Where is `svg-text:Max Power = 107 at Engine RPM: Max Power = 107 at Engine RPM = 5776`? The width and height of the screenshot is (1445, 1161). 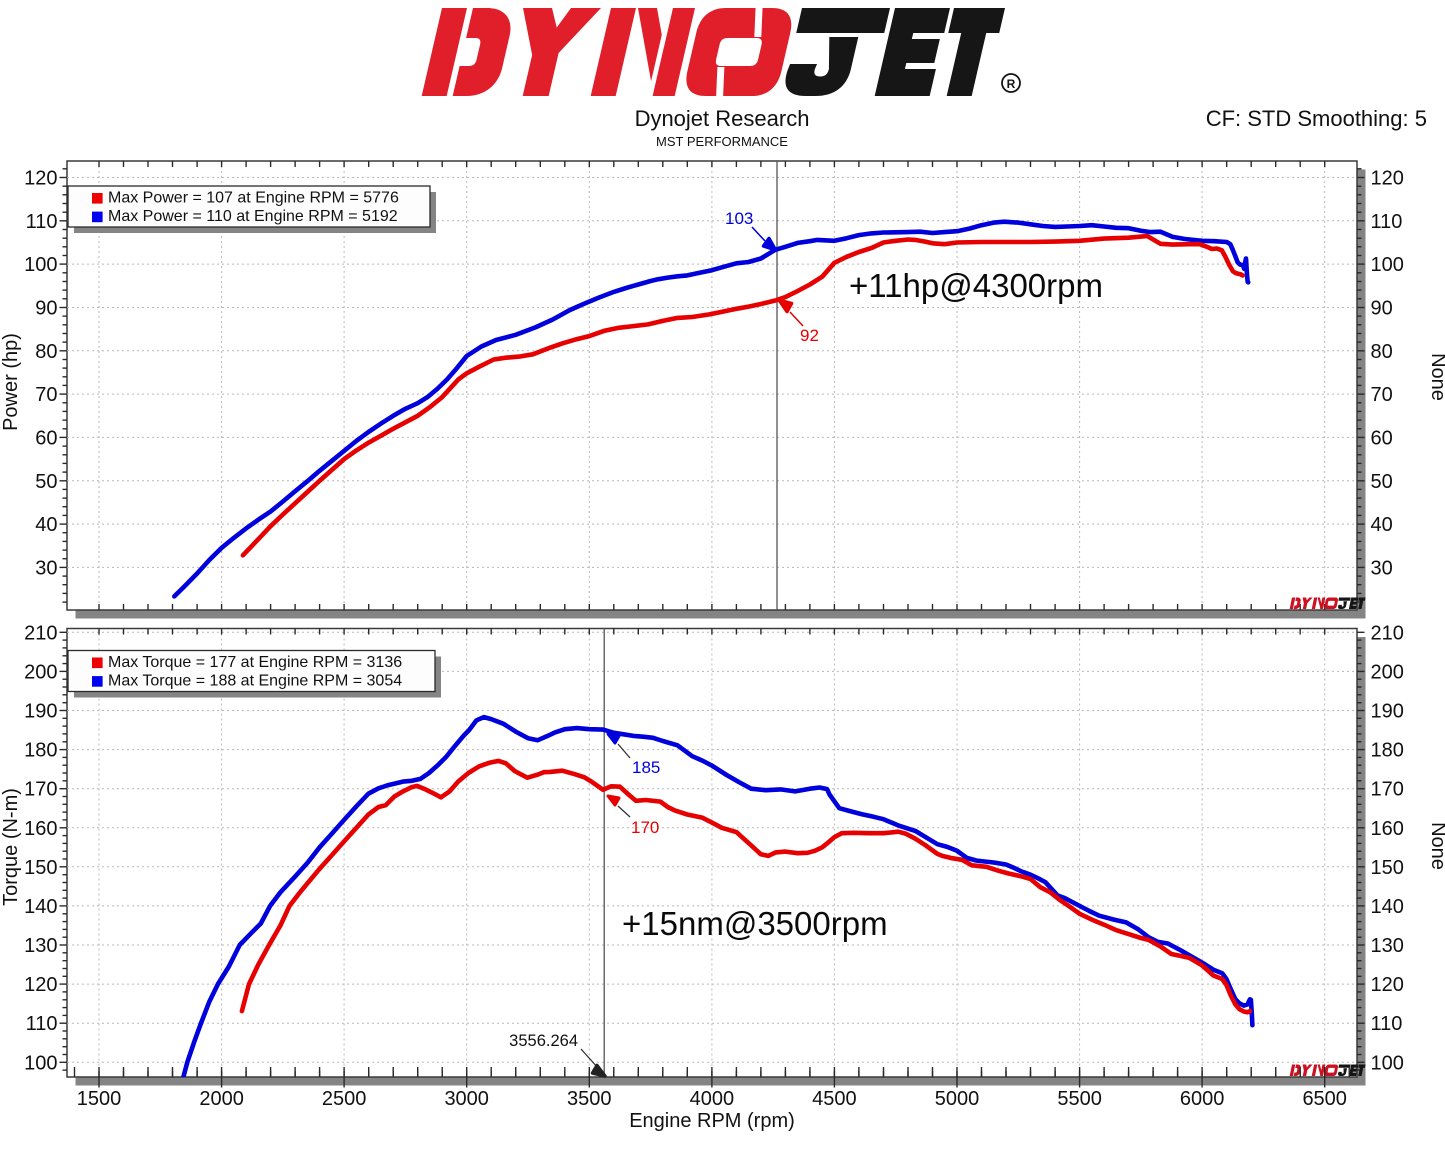 svg-text:Max Power = 107 at Engine RPM: Max Power = 107 at Engine RPM = 5776 is located at coordinates (253, 198).